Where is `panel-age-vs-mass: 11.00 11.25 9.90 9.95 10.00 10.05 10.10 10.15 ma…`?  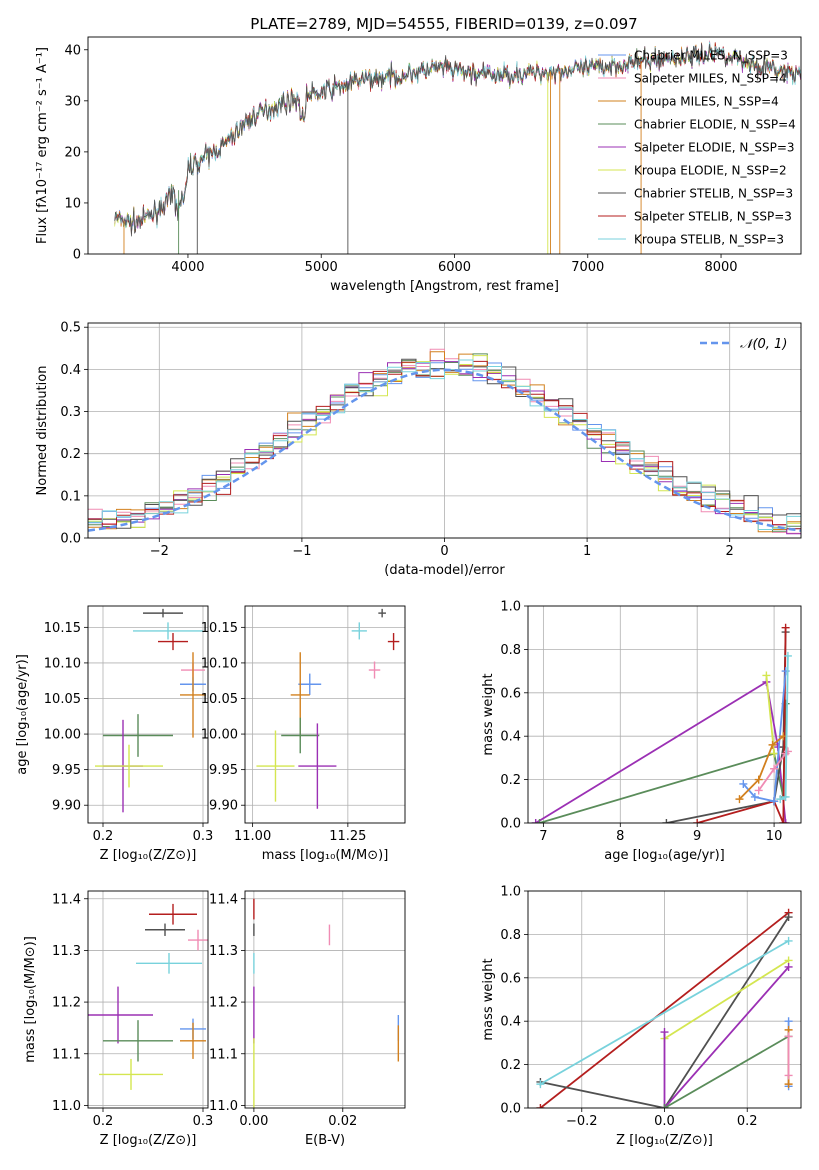 panel-age-vs-mass: 11.00 11.25 9.90 9.95 10.00 10.05 10.10 10.15 ma… is located at coordinates (303, 734).